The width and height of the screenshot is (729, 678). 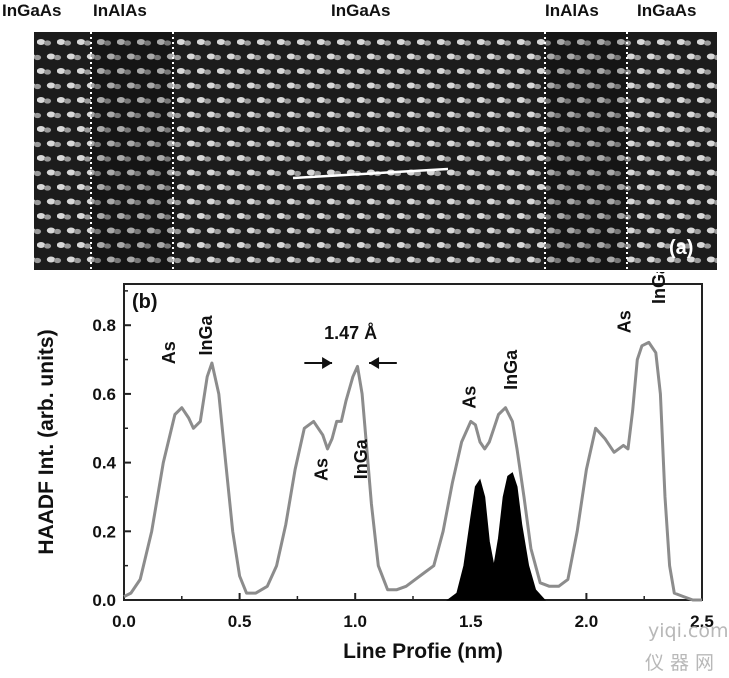 I want to click on x-tick-label: 2.5, so click(x=702, y=621).